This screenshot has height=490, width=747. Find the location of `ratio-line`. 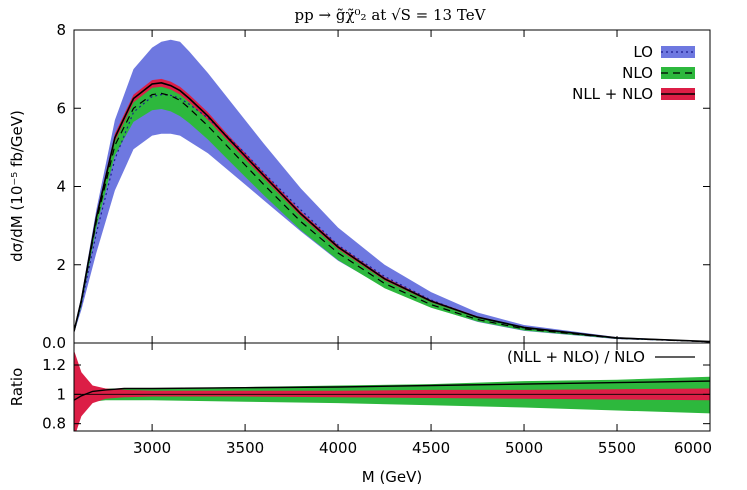

ratio-line is located at coordinates (392, 390).